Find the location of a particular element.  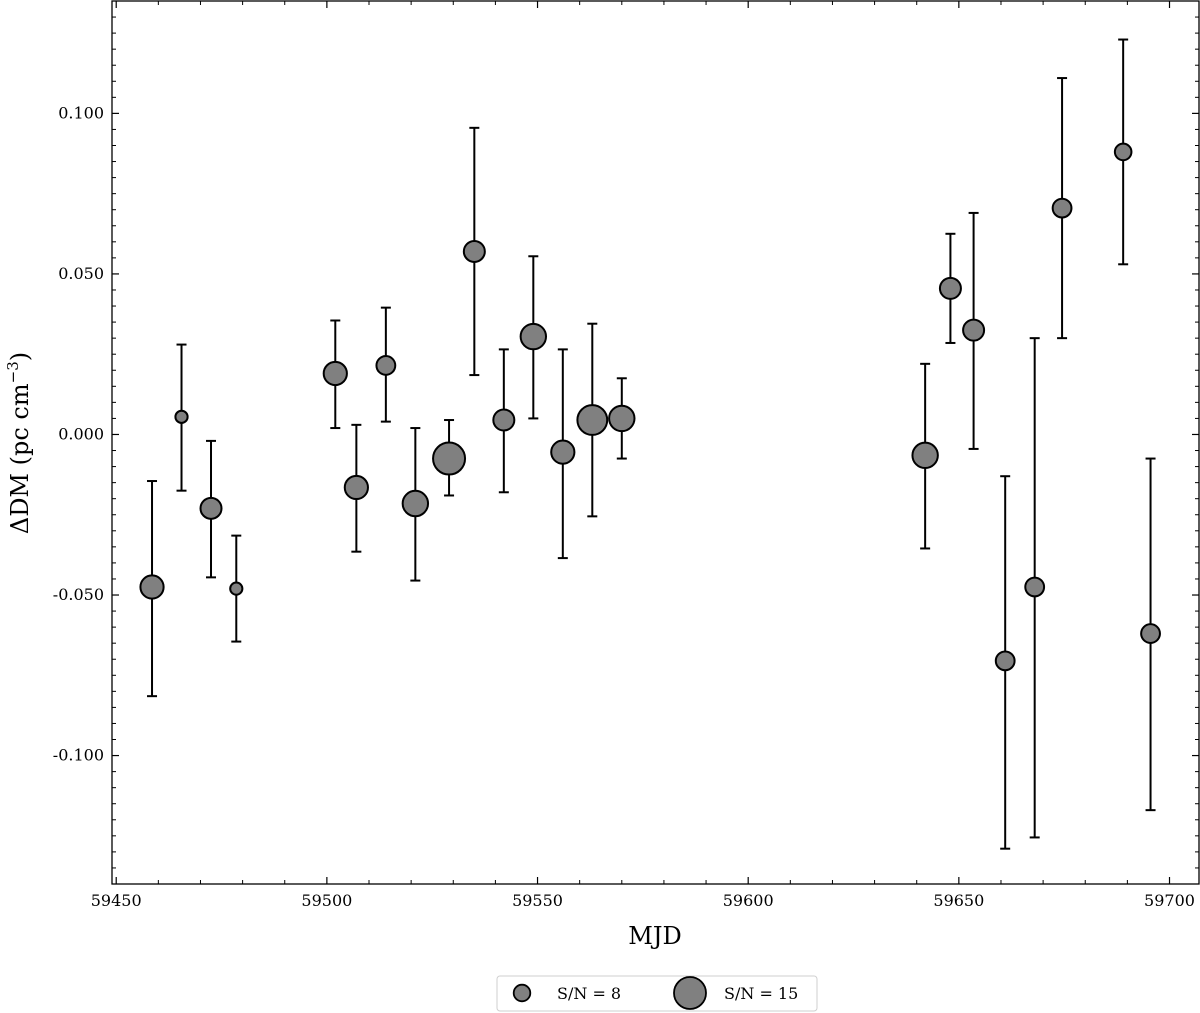

legend: S/N = 8 S/N = 15 is located at coordinates (657, 993).